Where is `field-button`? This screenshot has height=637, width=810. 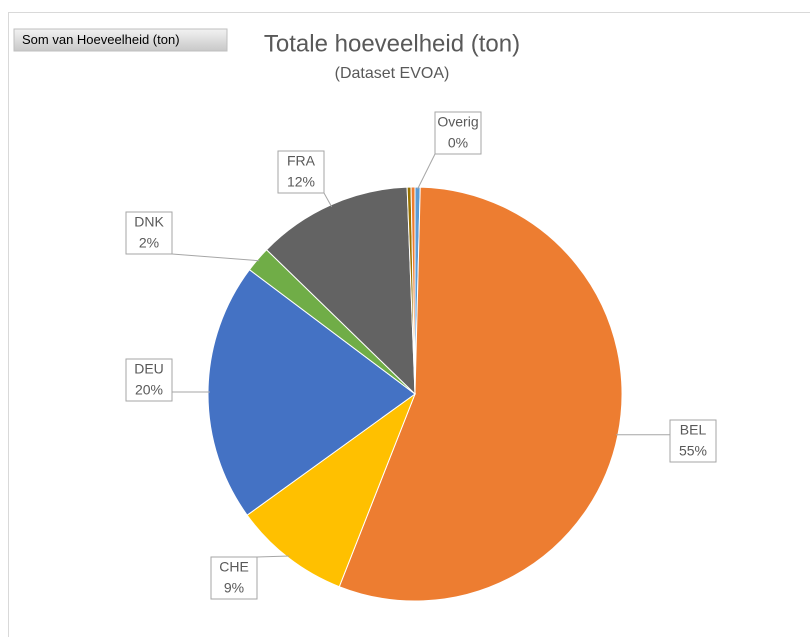
field-button is located at coordinates (120, 40).